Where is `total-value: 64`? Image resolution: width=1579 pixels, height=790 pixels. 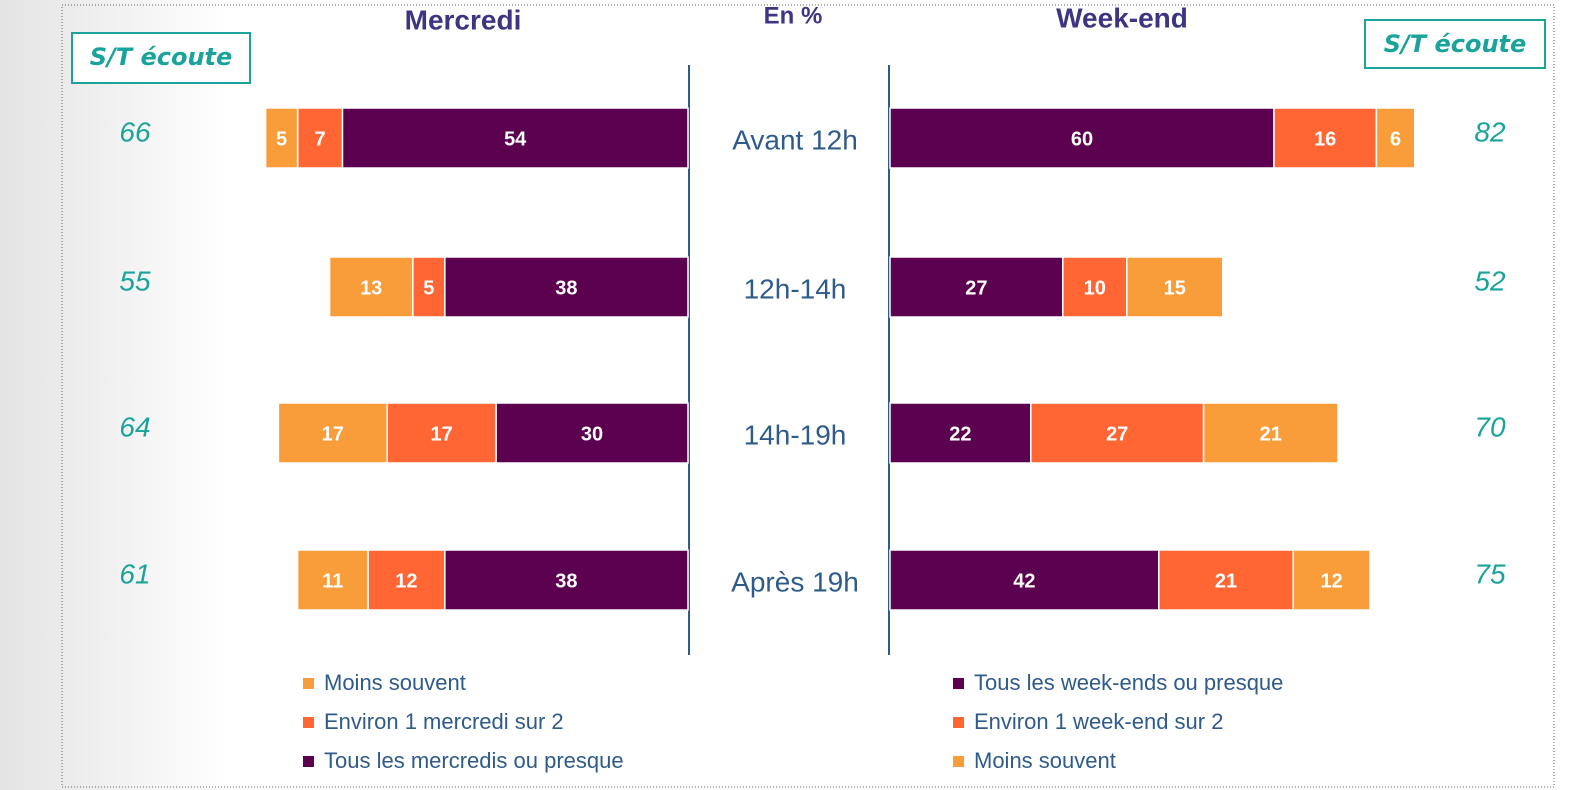 total-value: 64 is located at coordinates (134, 426).